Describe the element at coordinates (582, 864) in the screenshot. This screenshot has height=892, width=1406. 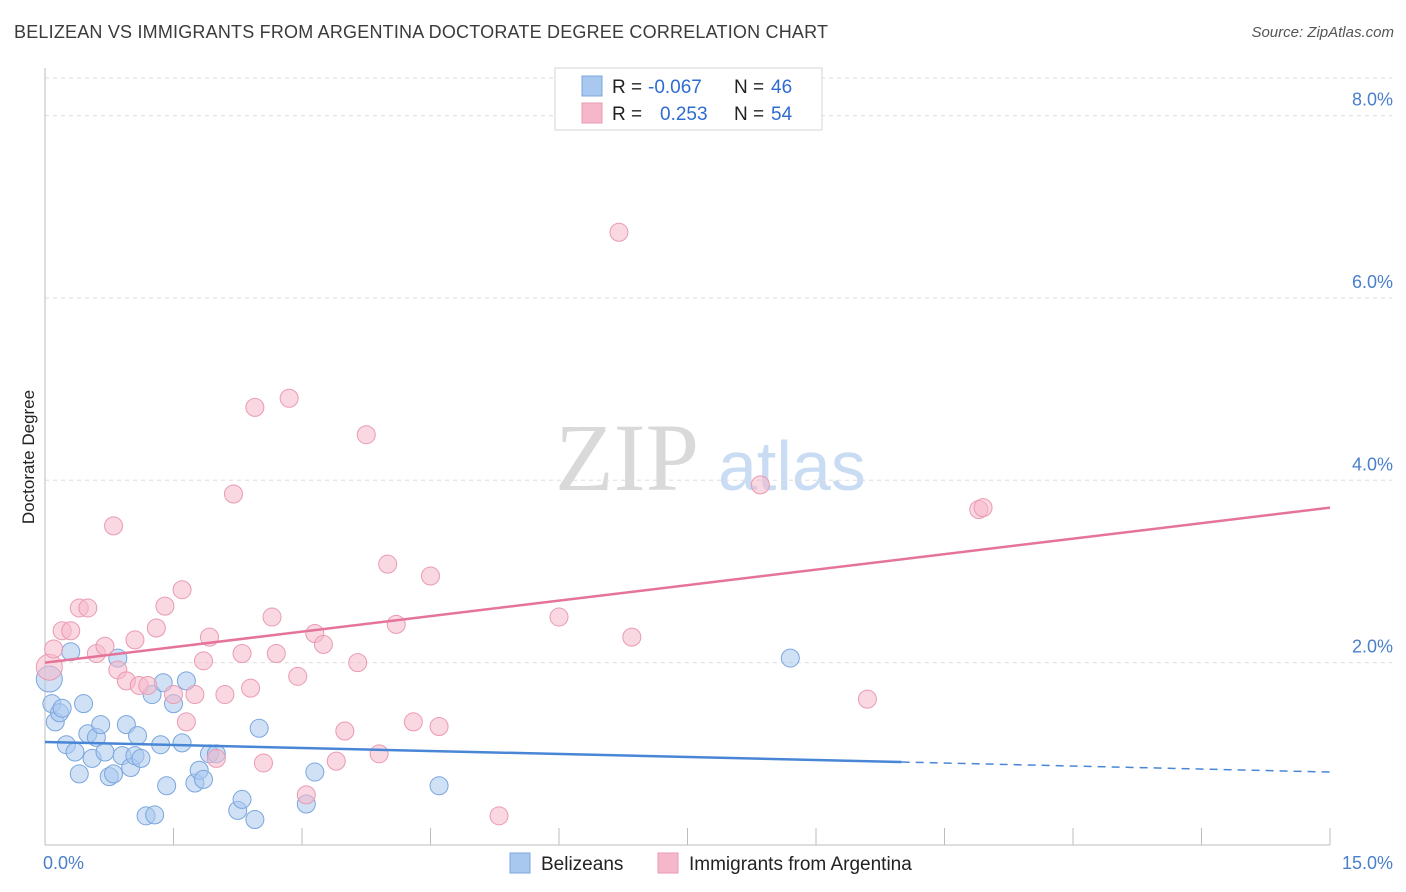
I see `bottom-legend-label-belizeans: Belizeans` at that location.